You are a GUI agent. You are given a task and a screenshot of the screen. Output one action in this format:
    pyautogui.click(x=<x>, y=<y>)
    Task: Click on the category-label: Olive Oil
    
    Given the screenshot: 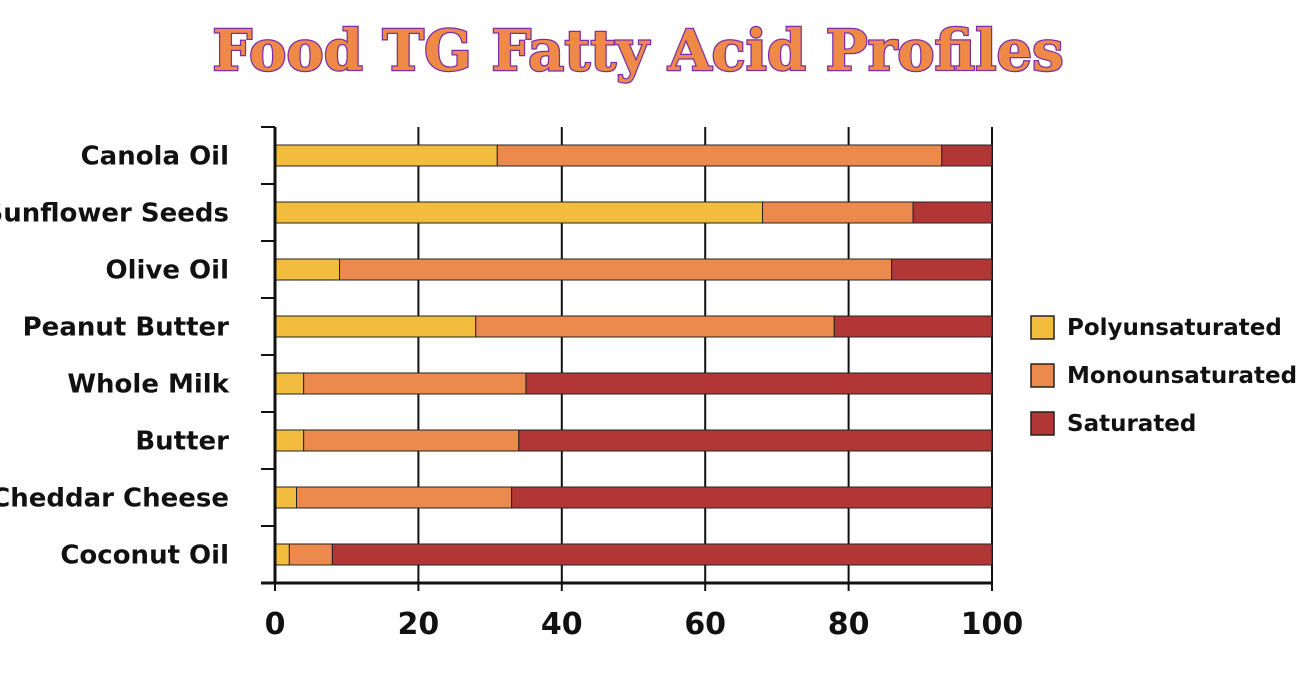 What is the action you would take?
    pyautogui.click(x=168, y=271)
    